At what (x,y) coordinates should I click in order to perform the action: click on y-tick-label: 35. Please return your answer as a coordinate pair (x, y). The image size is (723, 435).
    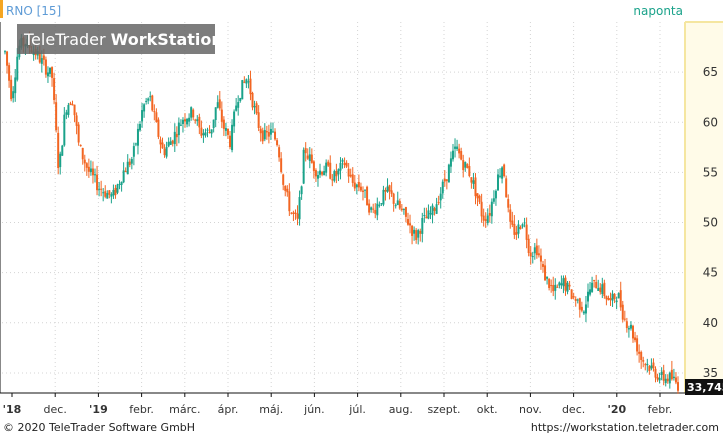
    Looking at the image, I should click on (710, 373).